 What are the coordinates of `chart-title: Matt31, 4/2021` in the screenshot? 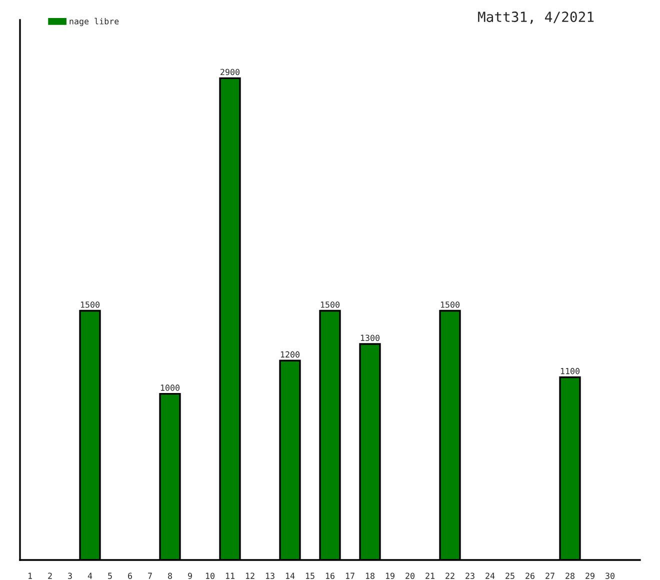 It's located at (536, 18).